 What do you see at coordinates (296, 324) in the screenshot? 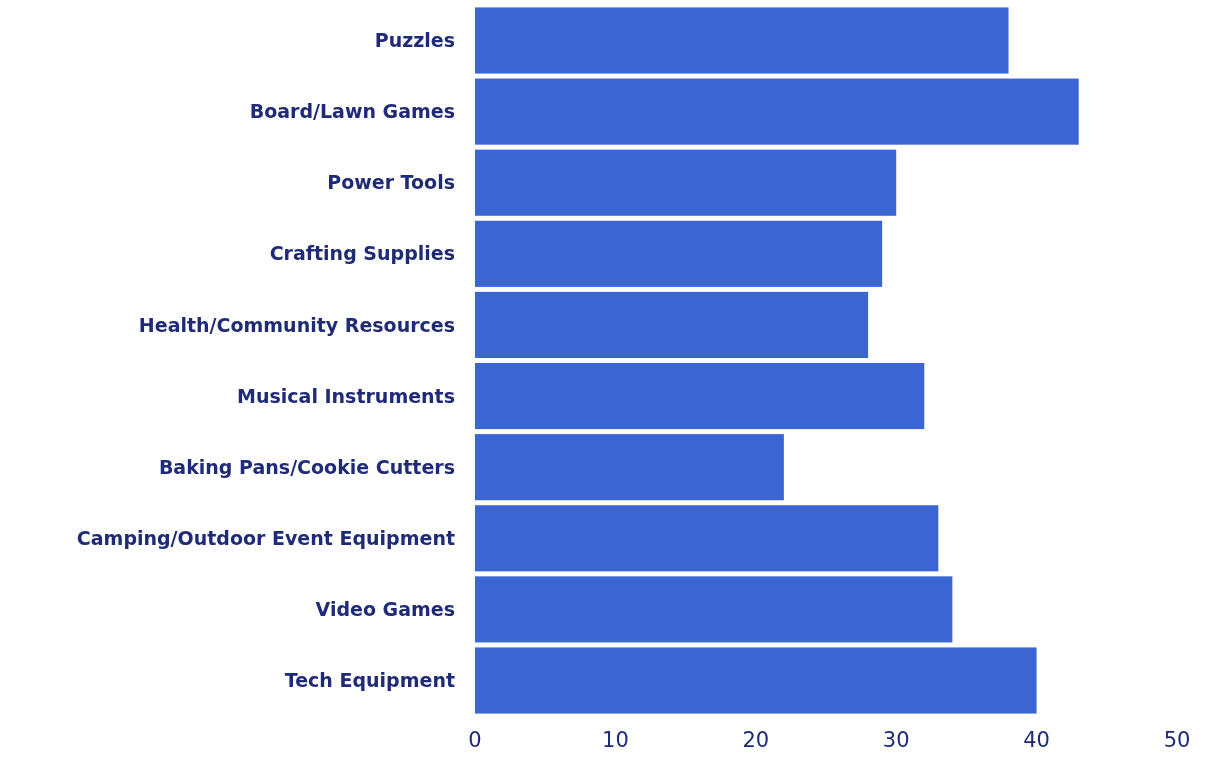
I see `y-tick-label: Health/Community Resources` at bounding box center [296, 324].